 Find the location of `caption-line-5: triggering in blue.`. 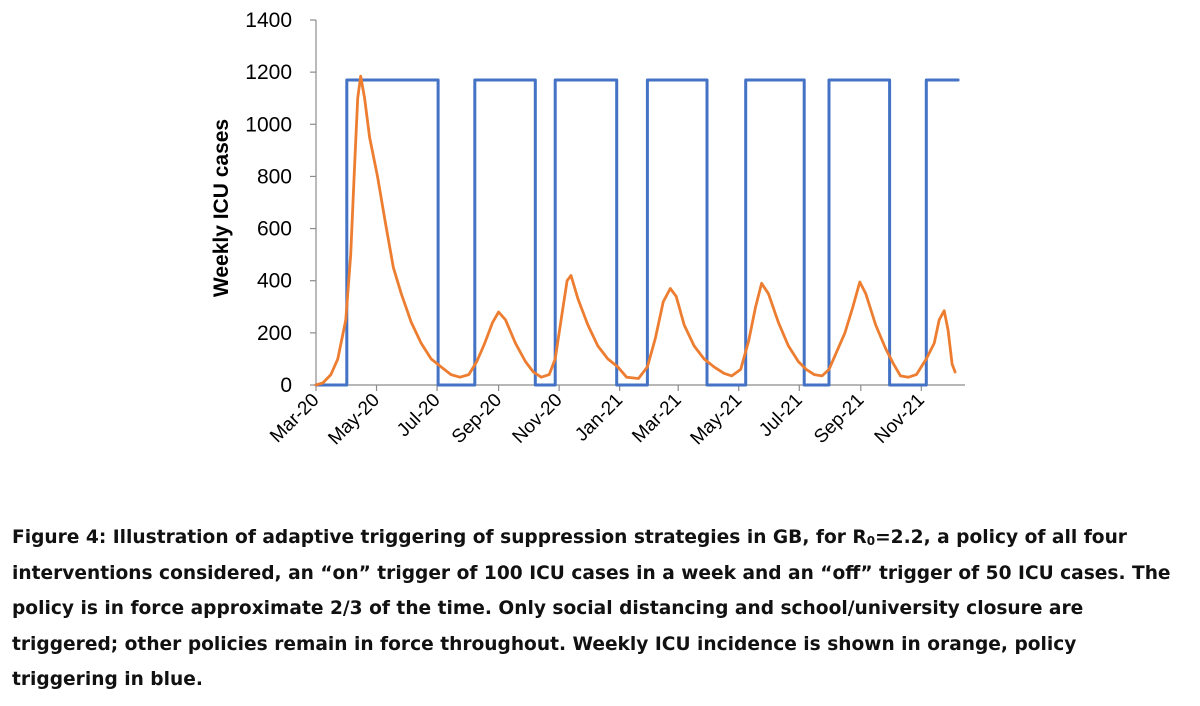

caption-line-5: triggering in blue. is located at coordinates (107, 679).